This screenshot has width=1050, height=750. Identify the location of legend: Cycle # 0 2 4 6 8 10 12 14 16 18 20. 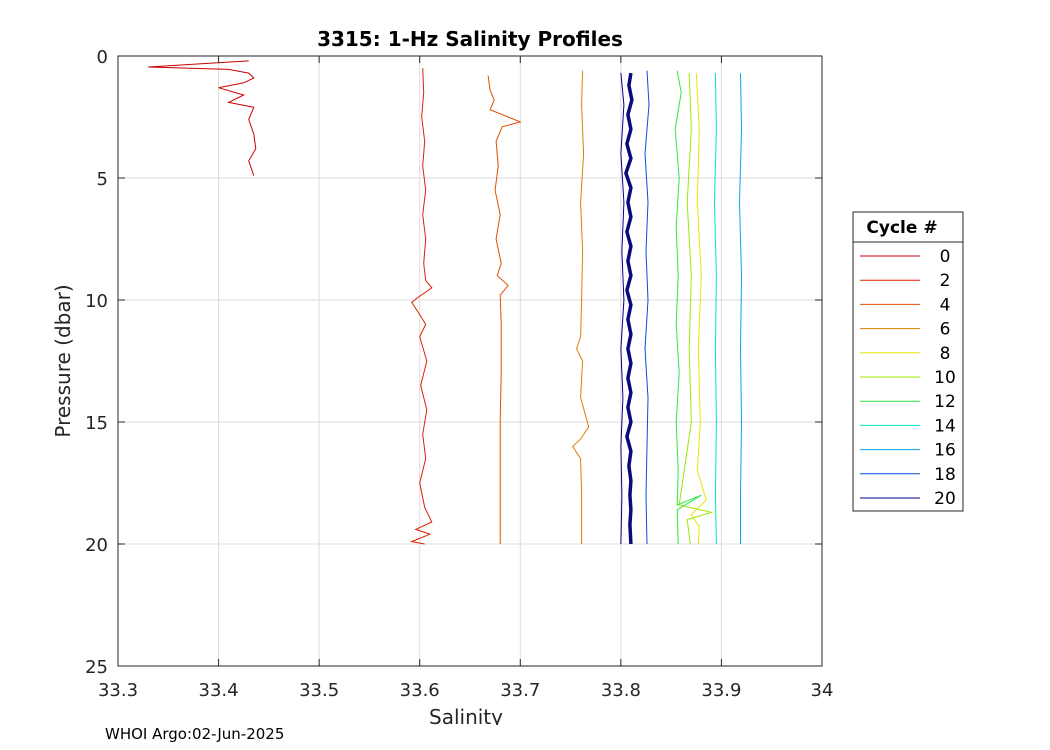
(908, 361).